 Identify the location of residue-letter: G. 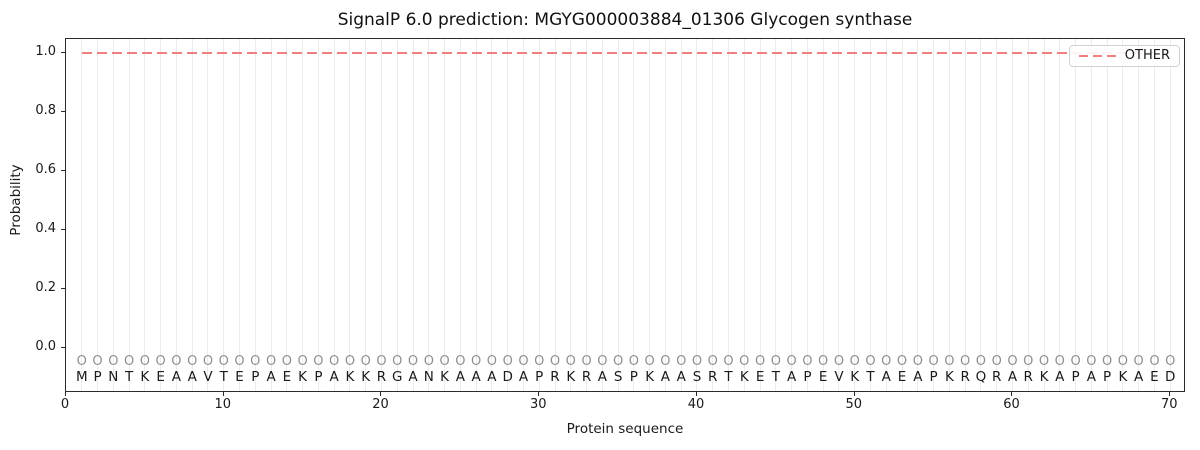
(397, 377).